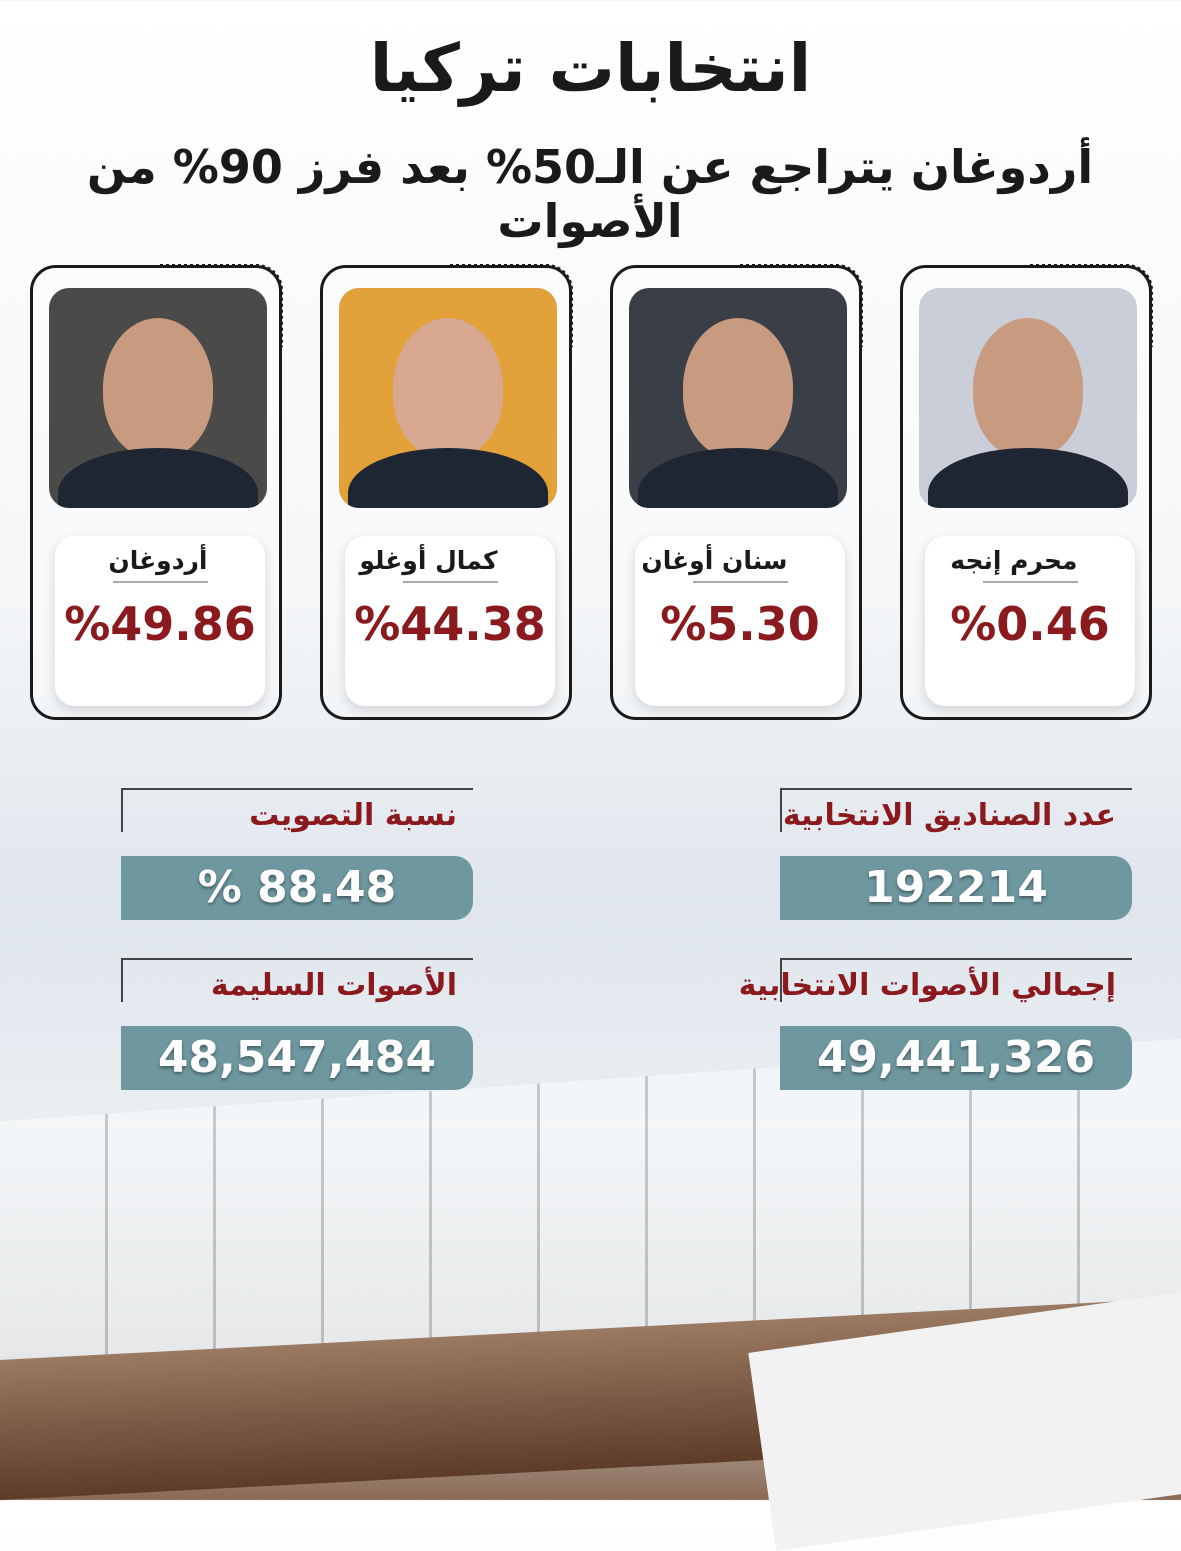 The width and height of the screenshot is (1181, 1551). Describe the element at coordinates (297, 810) in the screenshot. I see `stat-label: نسبة التصويت` at that location.